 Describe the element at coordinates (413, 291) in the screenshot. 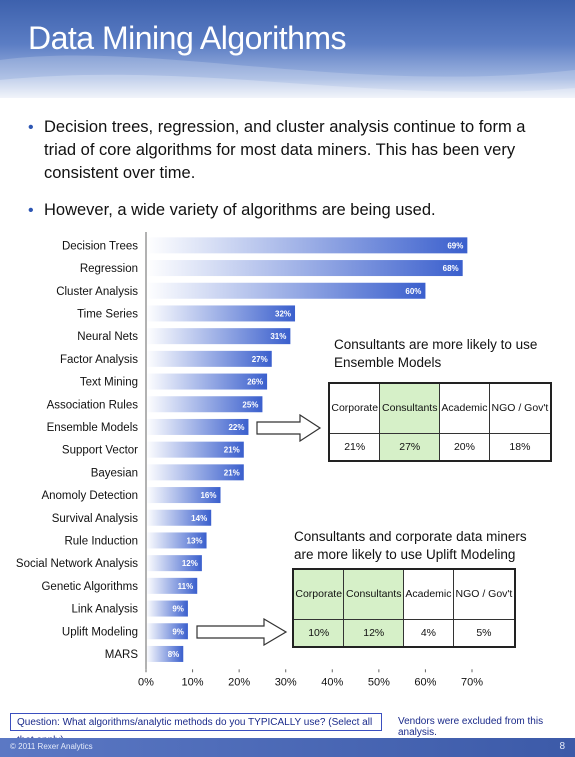

I see `bar-value-label: 60%` at that location.